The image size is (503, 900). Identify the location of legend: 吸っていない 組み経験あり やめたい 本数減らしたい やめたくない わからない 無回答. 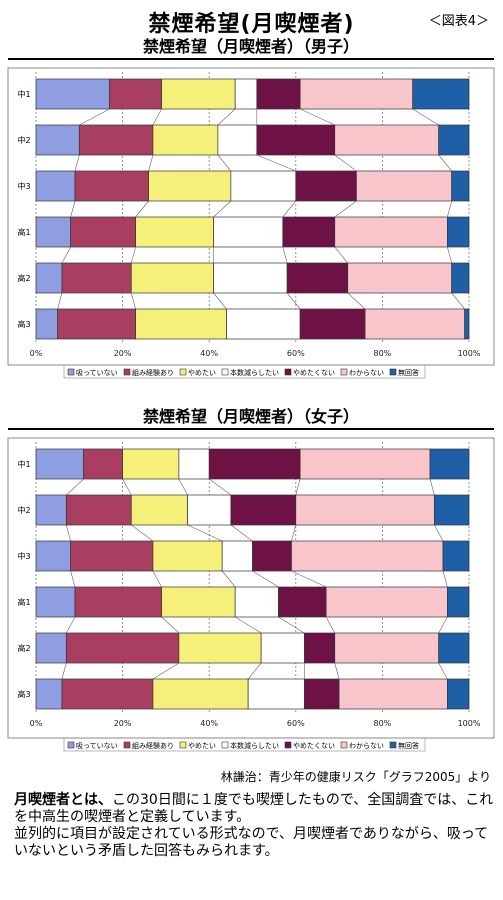
(243, 745).